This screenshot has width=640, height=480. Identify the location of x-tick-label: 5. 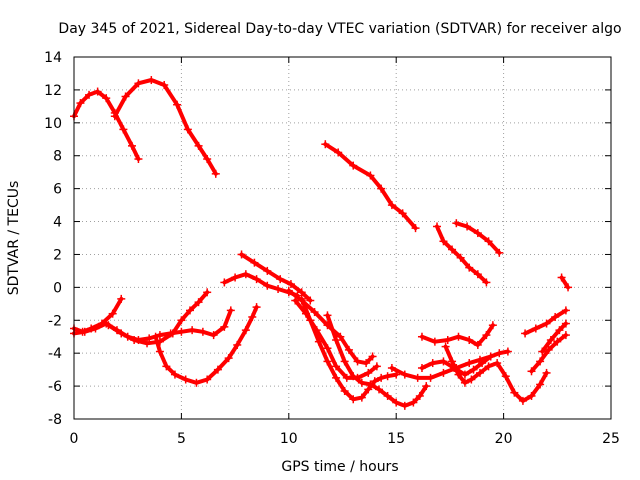
(181, 439).